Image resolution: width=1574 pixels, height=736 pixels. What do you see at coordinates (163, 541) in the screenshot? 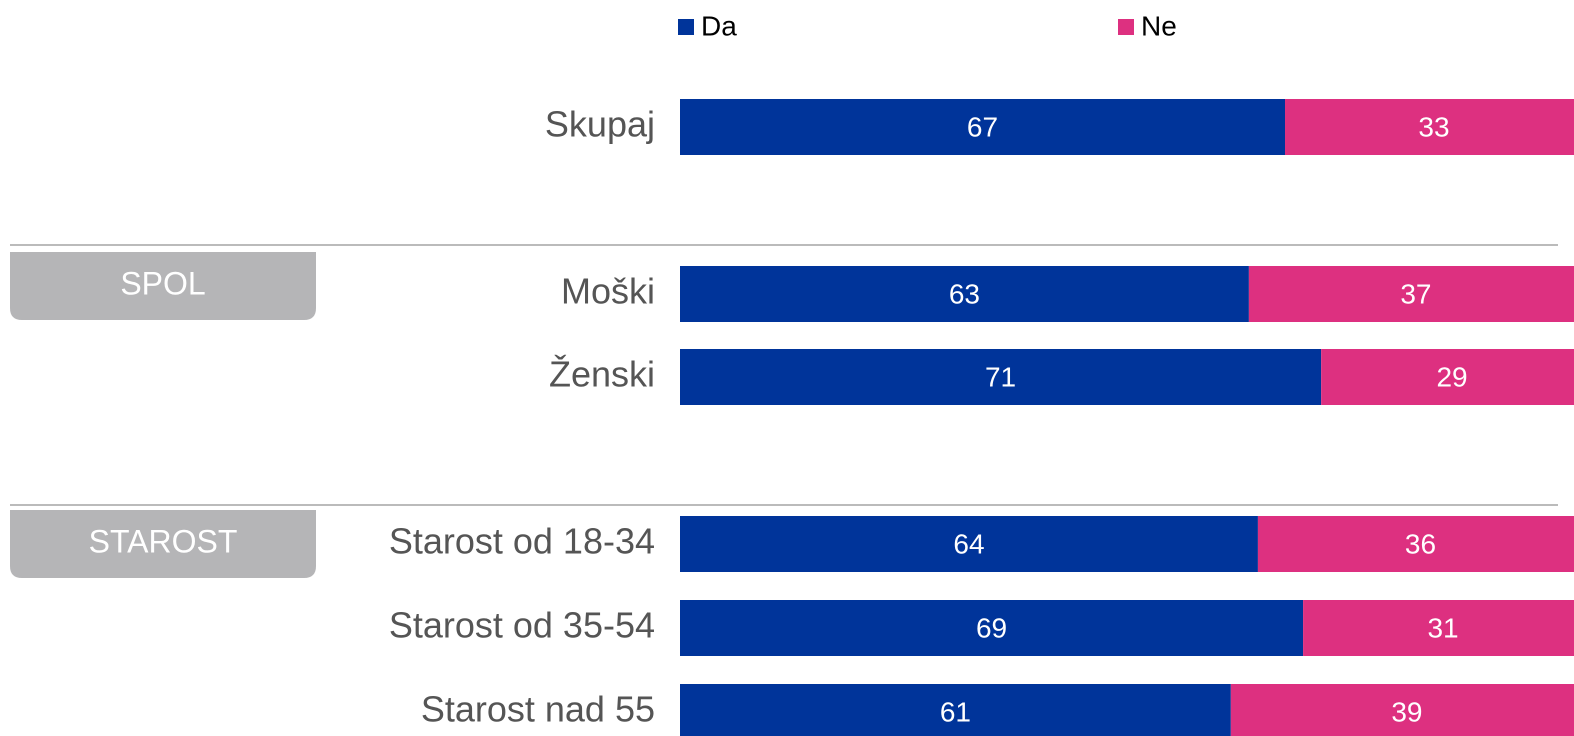
I see `group-label: STAROST` at bounding box center [163, 541].